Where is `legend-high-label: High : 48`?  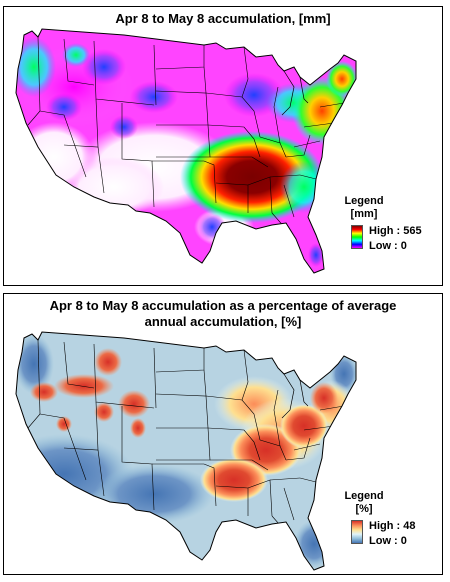
legend-high-label: High : 48 is located at coordinates (392, 526).